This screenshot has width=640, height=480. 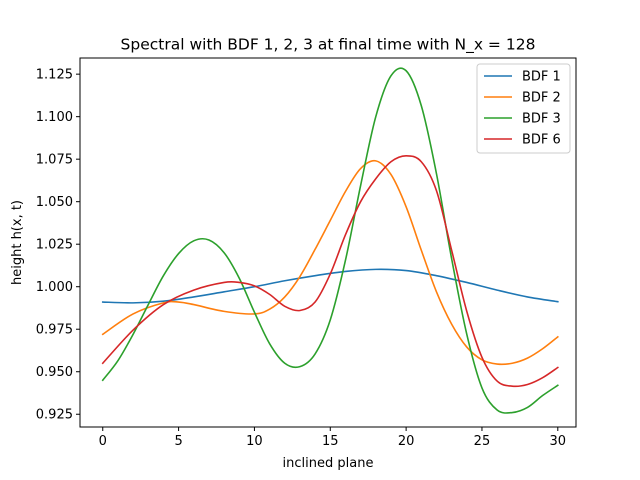 I want to click on x-tick-label: 10, so click(x=254, y=441).